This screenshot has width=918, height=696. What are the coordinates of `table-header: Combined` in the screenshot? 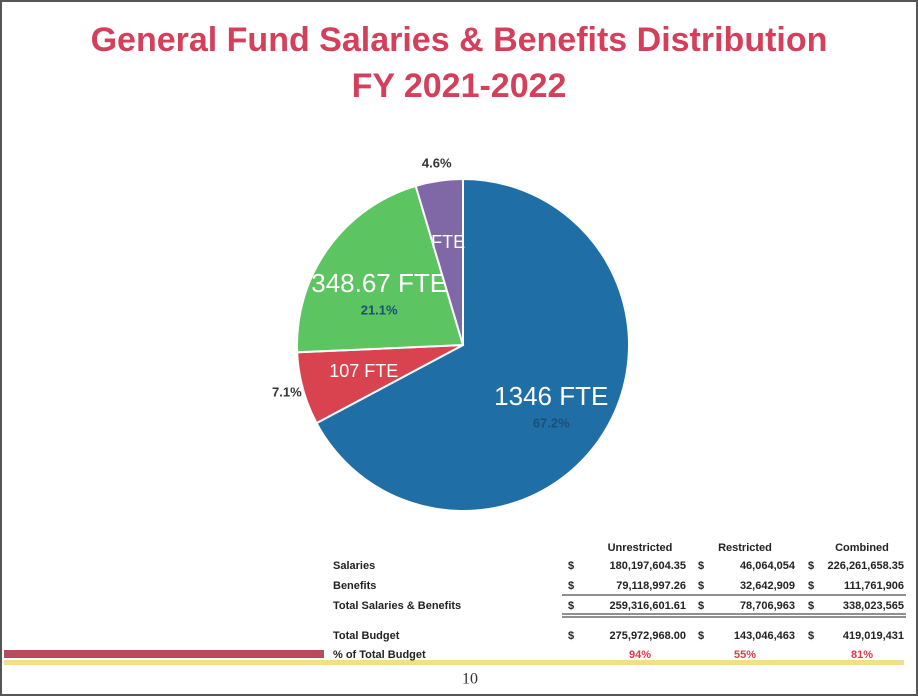 It's located at (862, 548).